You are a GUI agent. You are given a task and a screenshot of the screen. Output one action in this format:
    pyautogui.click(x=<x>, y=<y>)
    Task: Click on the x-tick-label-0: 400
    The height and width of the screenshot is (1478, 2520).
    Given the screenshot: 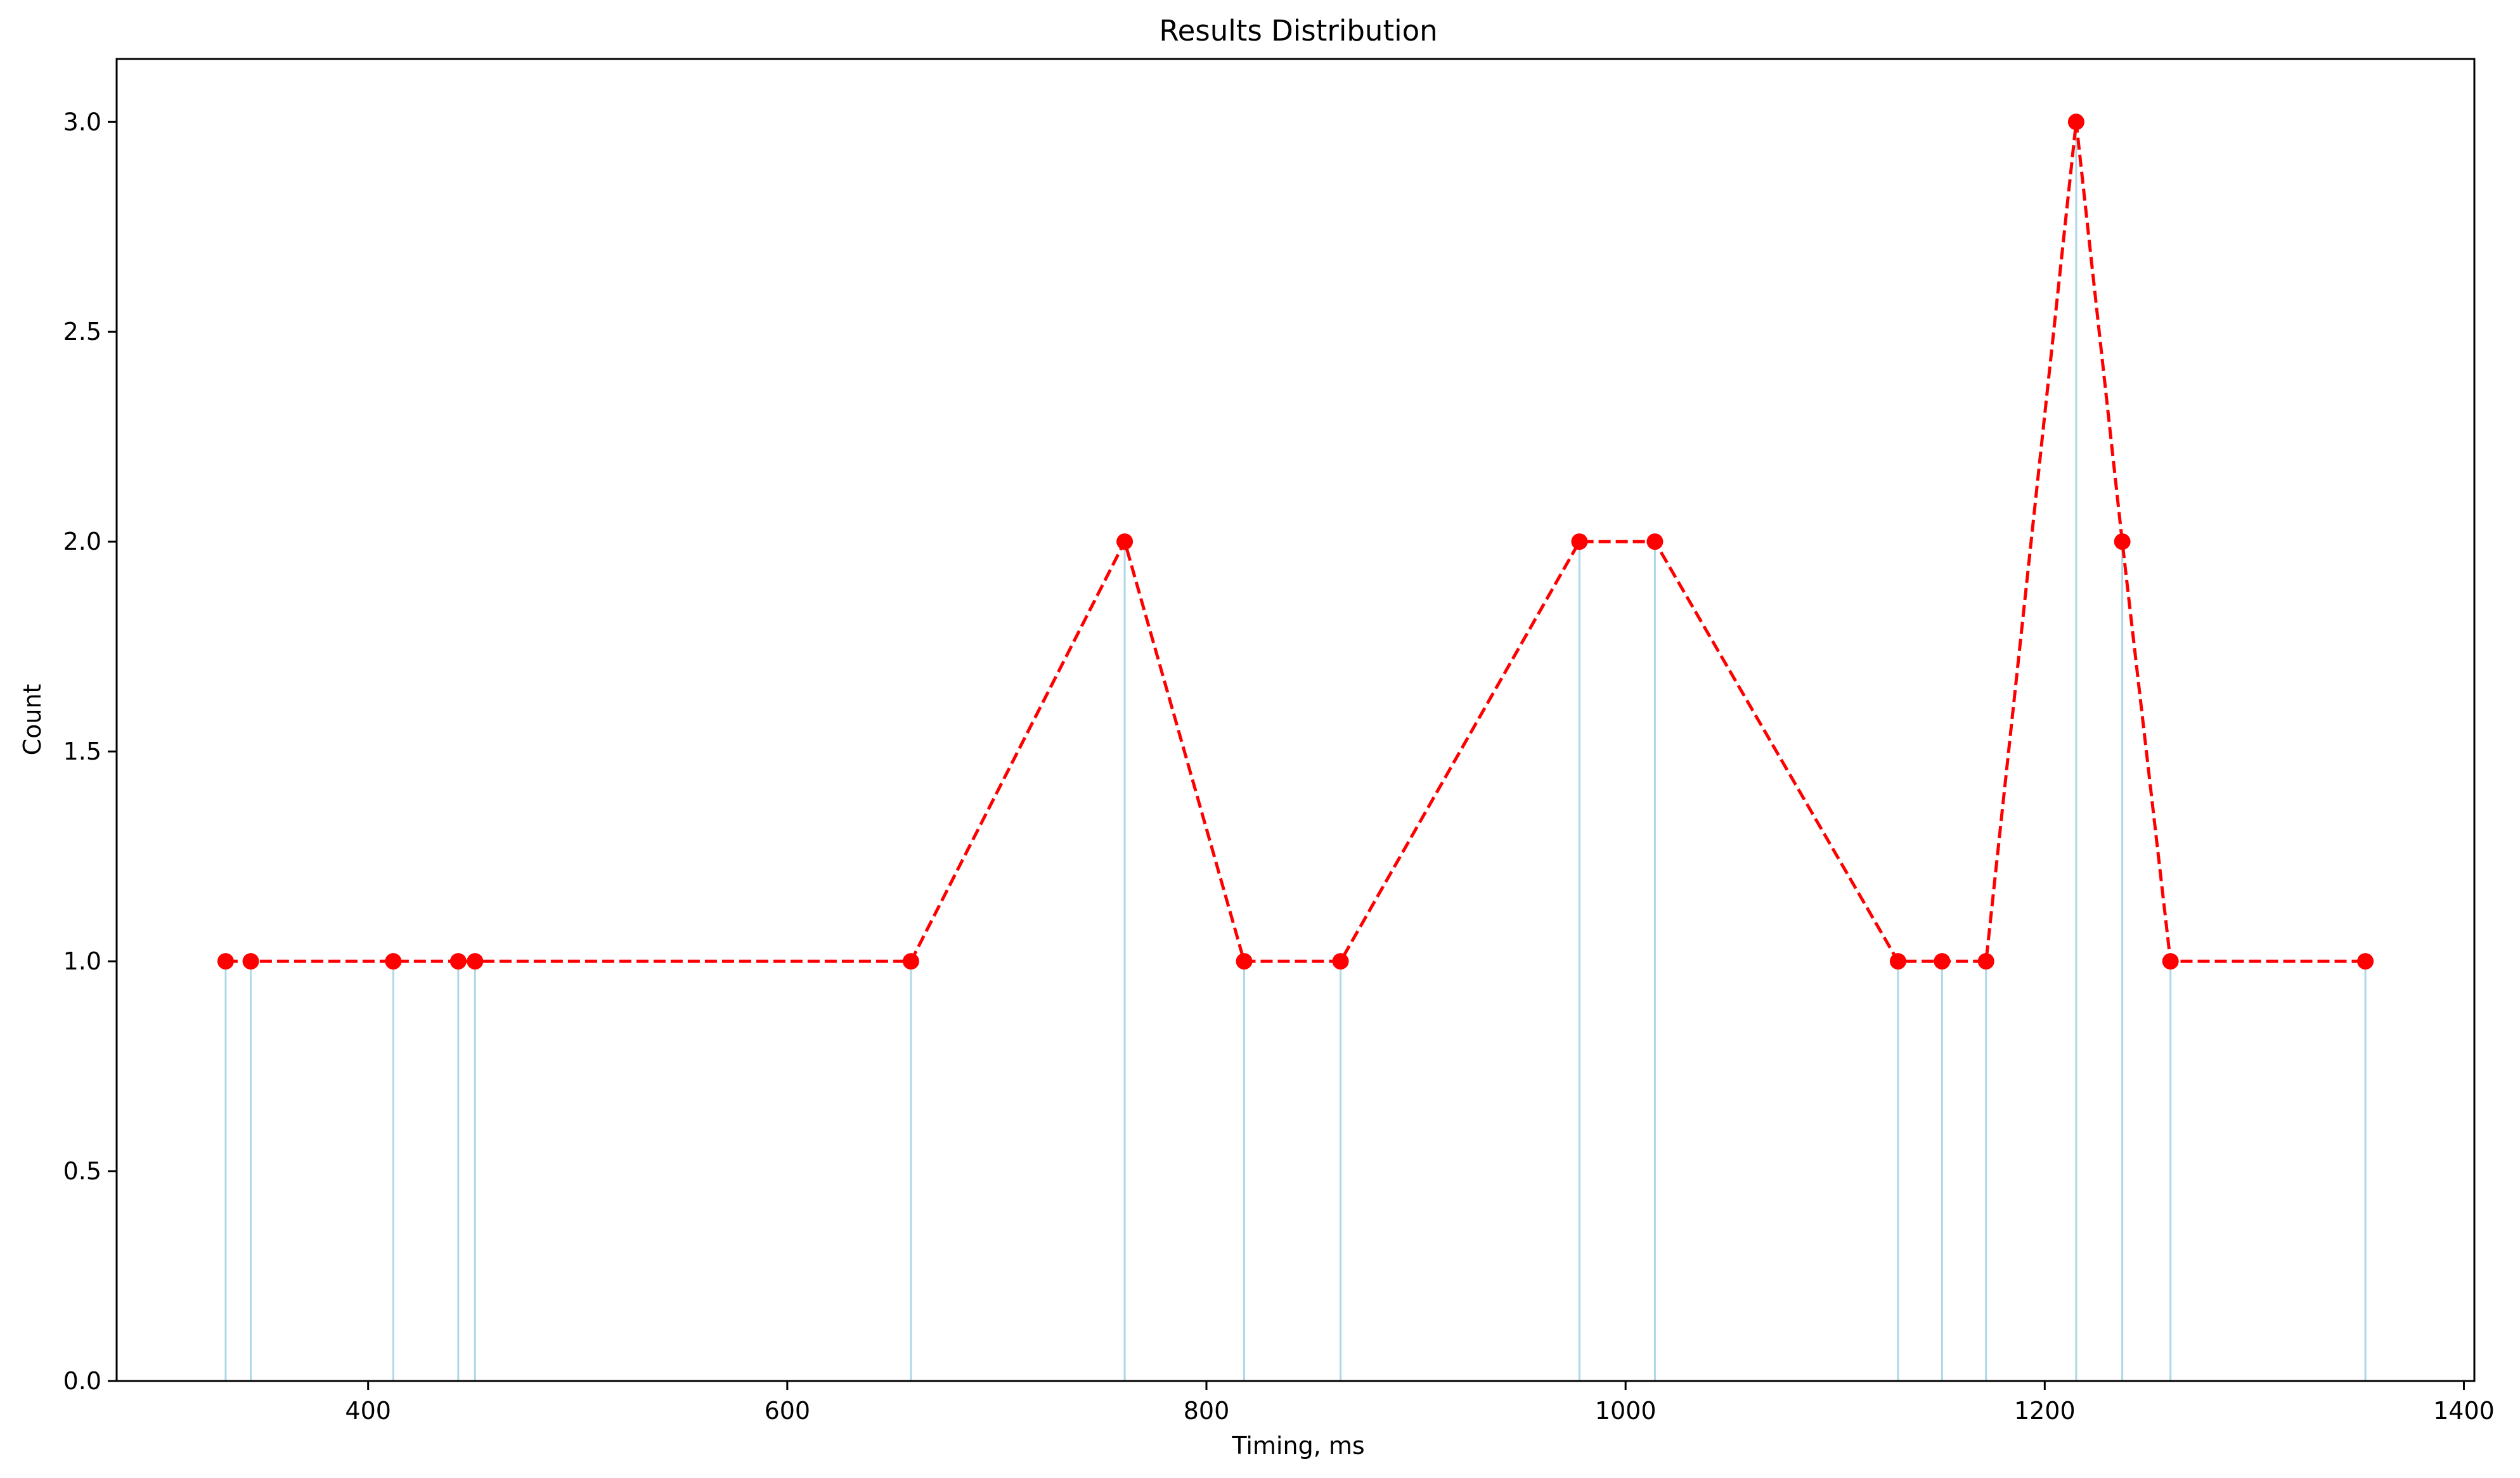 What is the action you would take?
    pyautogui.click(x=368, y=1411)
    